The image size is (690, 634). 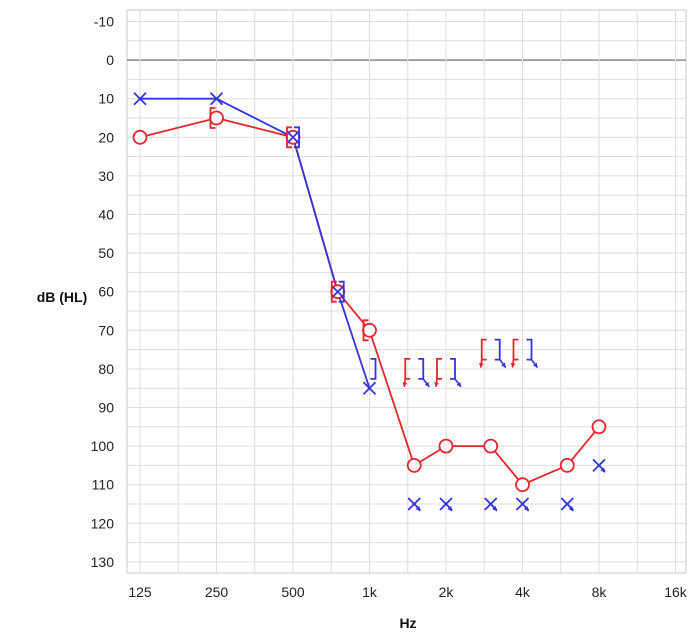 What do you see at coordinates (110, 60) in the screenshot?
I see `y-tick-label: 0` at bounding box center [110, 60].